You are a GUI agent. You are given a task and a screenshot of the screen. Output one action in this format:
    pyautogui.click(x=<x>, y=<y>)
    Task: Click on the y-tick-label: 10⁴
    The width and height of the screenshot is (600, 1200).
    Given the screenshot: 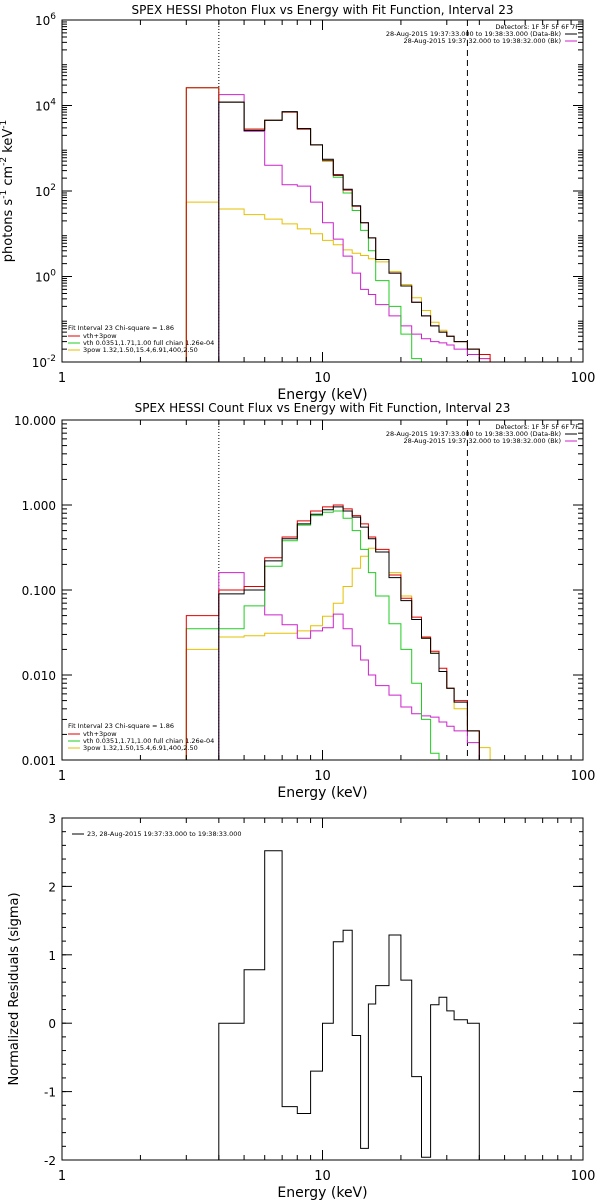 What is the action you would take?
    pyautogui.click(x=45, y=106)
    